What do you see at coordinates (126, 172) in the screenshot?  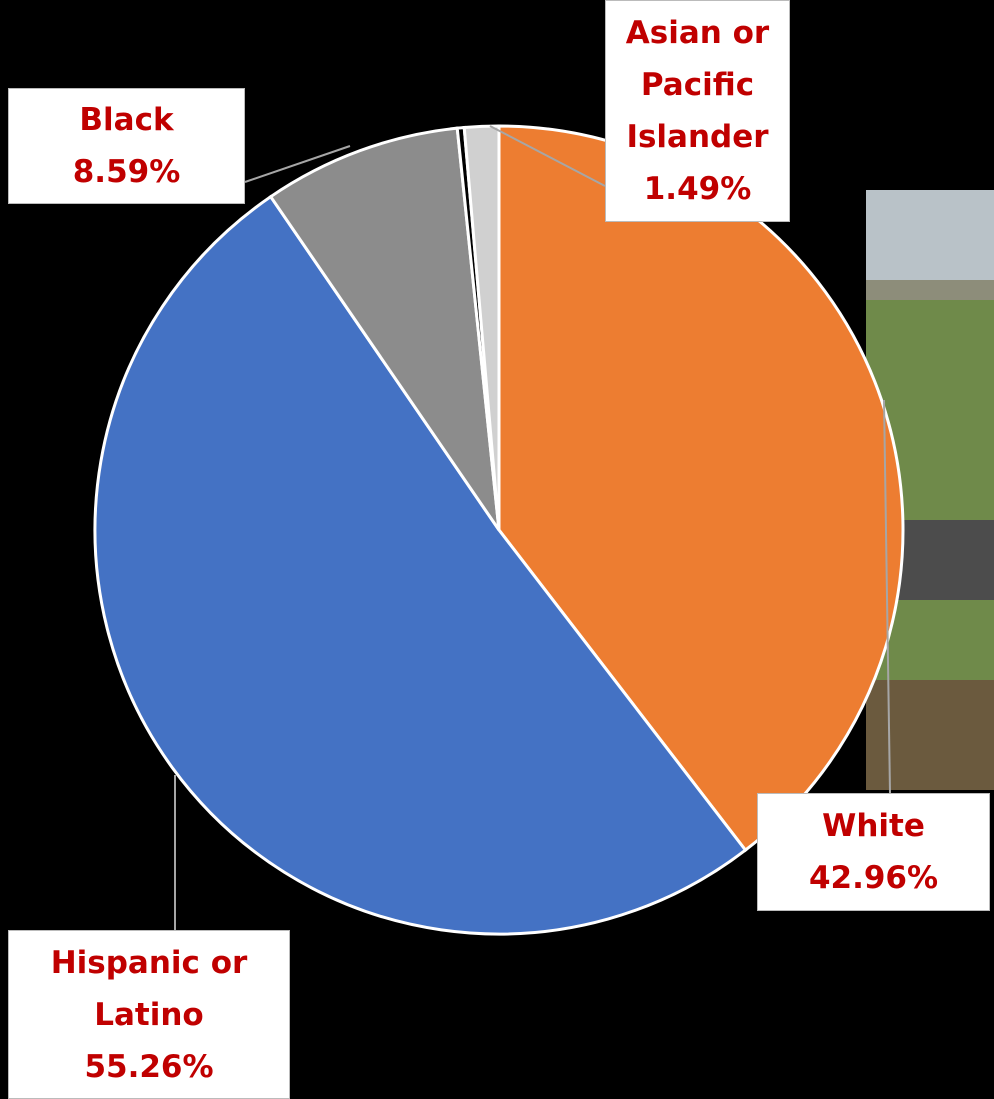 I see `value-label: 8.59%` at bounding box center [126, 172].